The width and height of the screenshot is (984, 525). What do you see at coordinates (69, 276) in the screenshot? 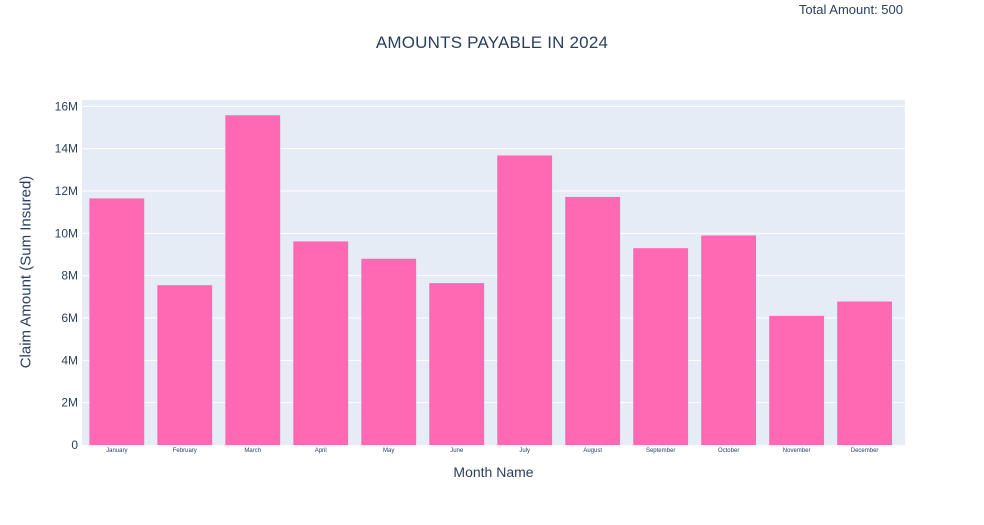
I see `y-tick-label: 8M` at bounding box center [69, 276].